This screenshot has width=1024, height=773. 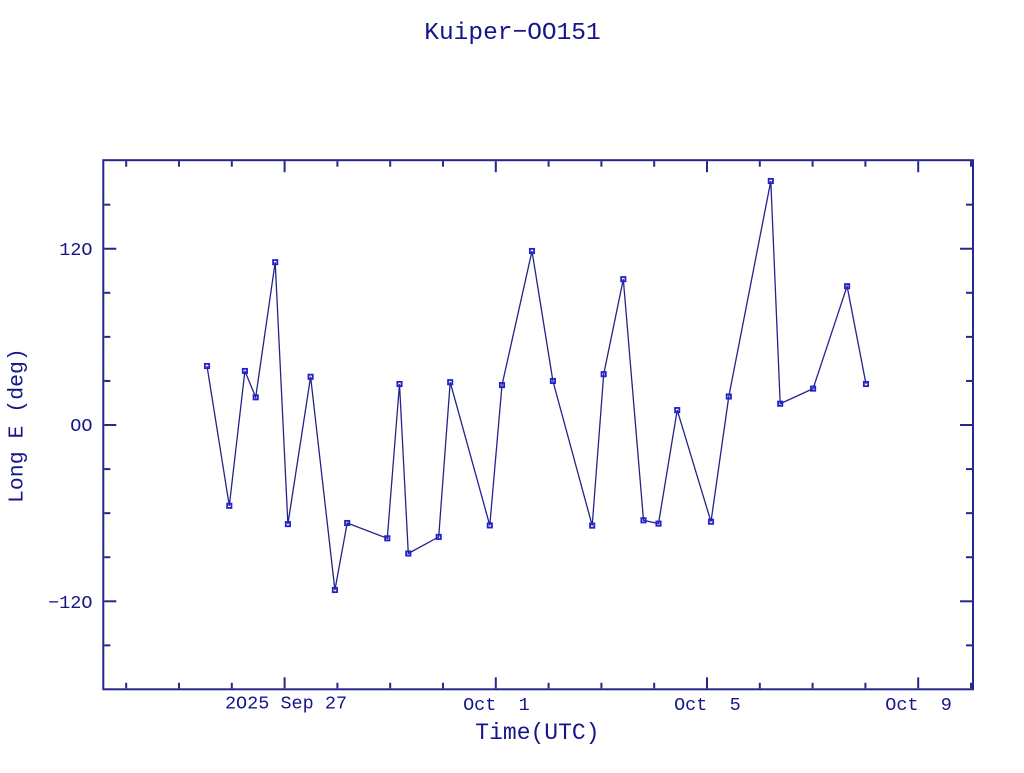 I want to click on svg-text: OO, so click(x=81, y=426).